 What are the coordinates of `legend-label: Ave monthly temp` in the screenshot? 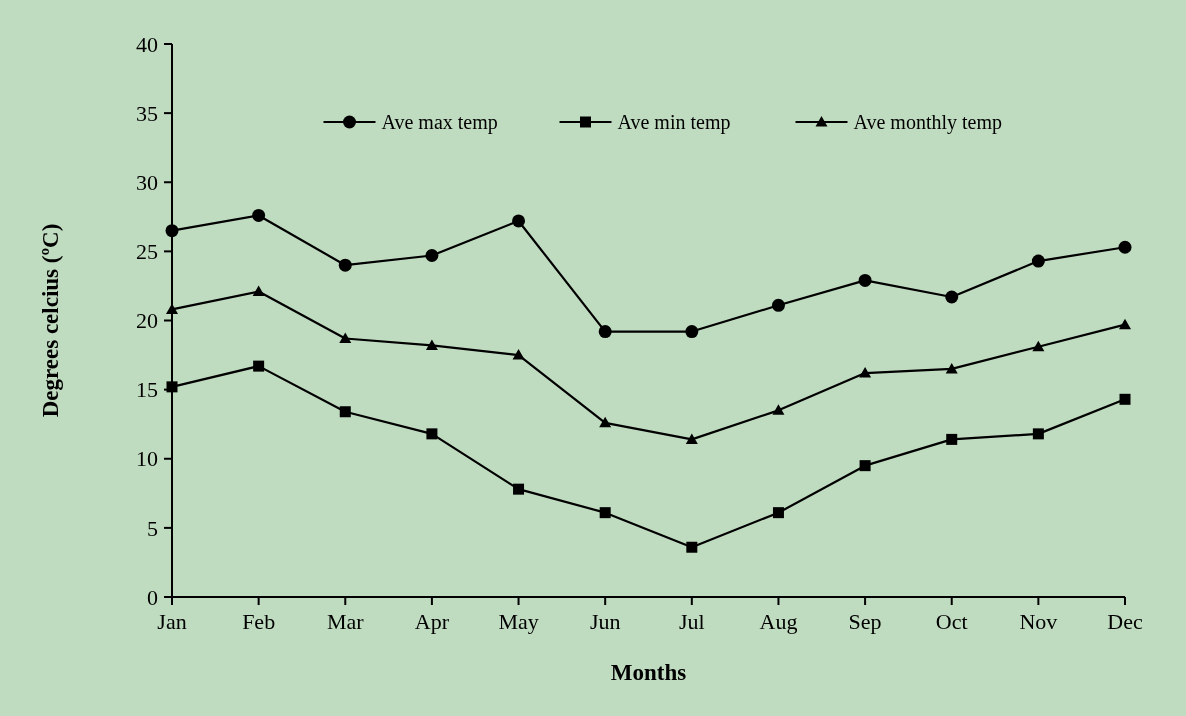 It's located at (927, 122).